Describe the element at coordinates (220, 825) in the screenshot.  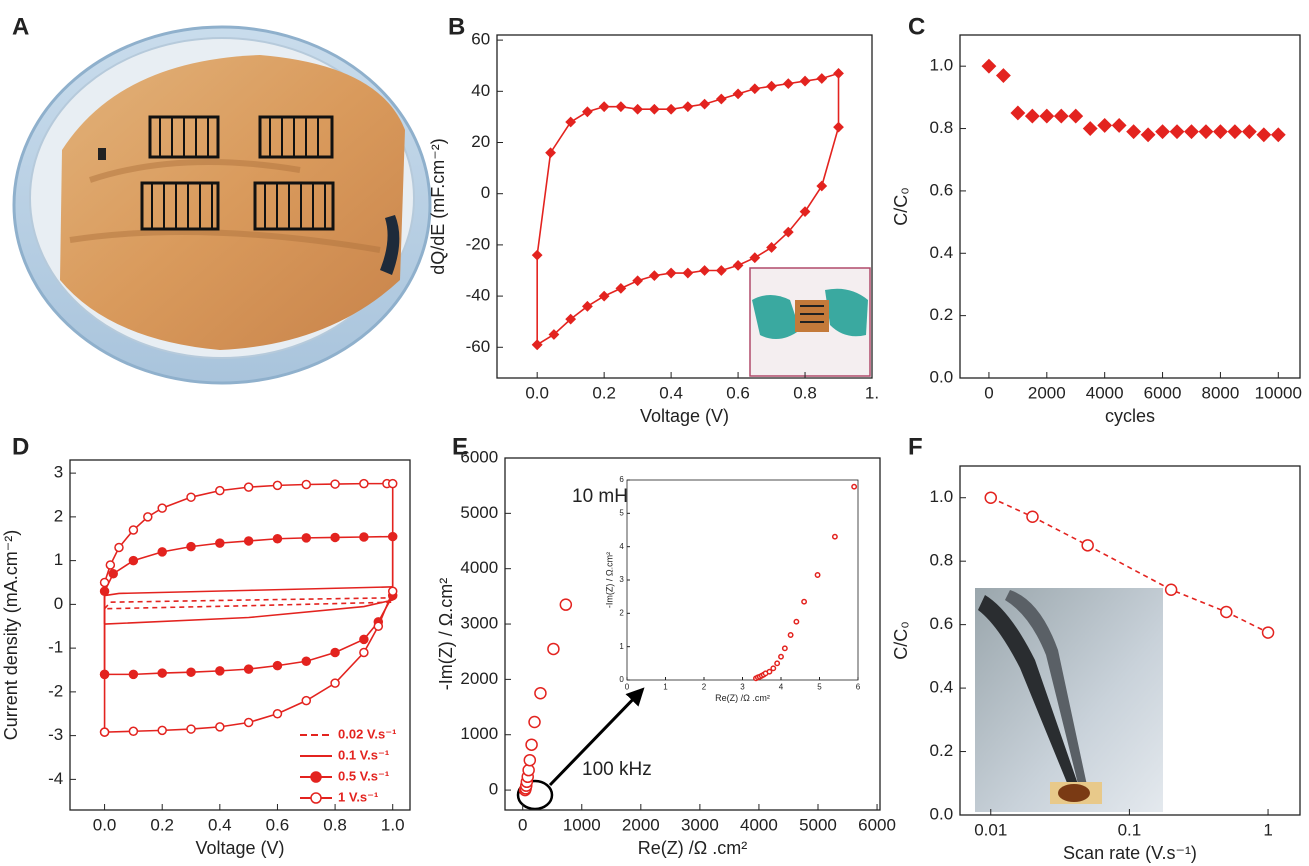
I see `x-tick-label: 0.4` at that location.